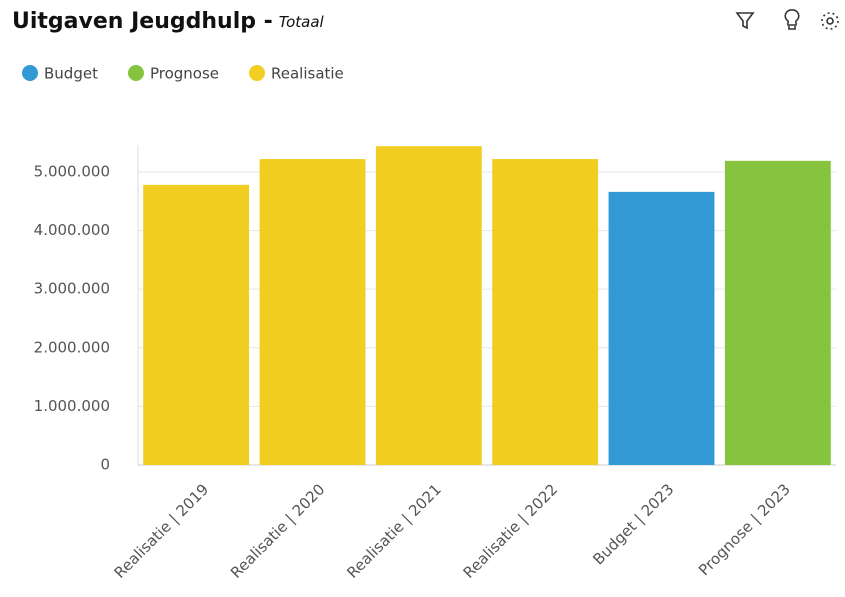  What do you see at coordinates (162, 531) in the screenshot?
I see `x-tick-label: Realisatie | 2019` at bounding box center [162, 531].